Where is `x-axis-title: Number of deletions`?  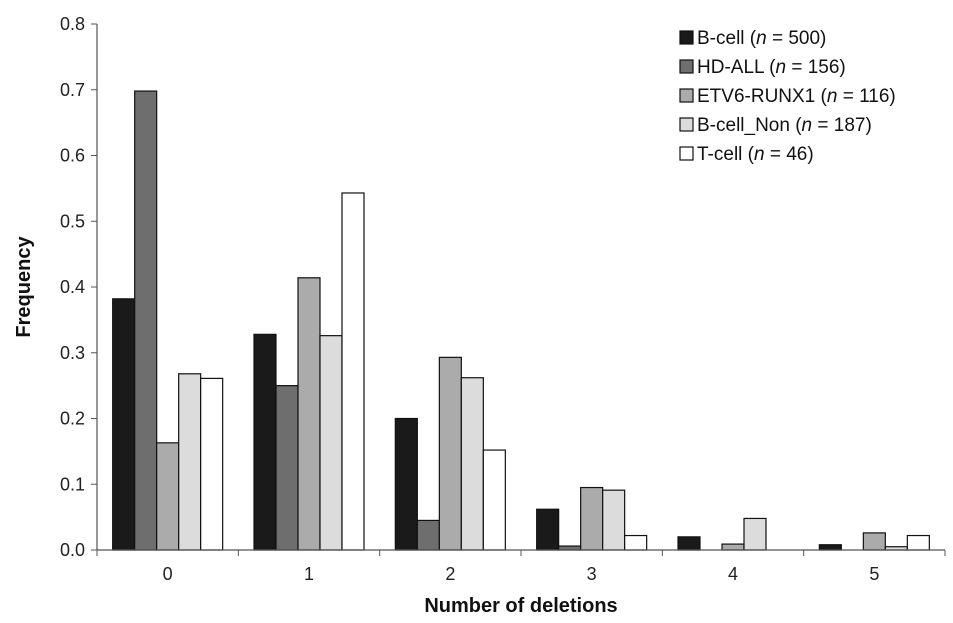
x-axis-title: Number of deletions is located at coordinates (520, 606).